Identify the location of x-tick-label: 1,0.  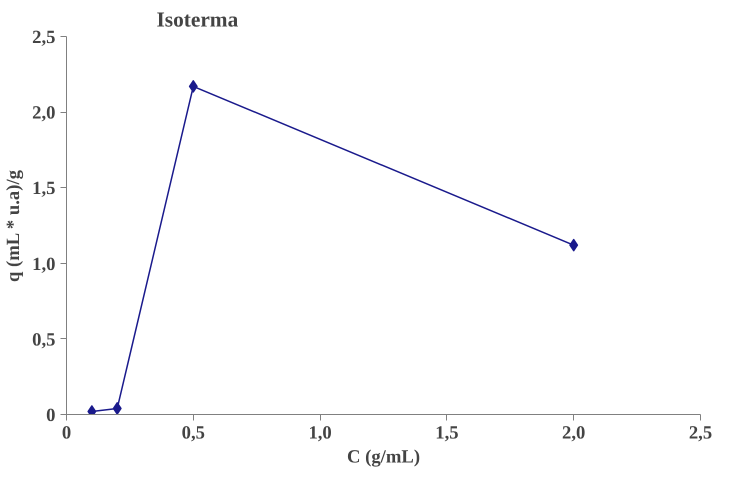
(320, 433).